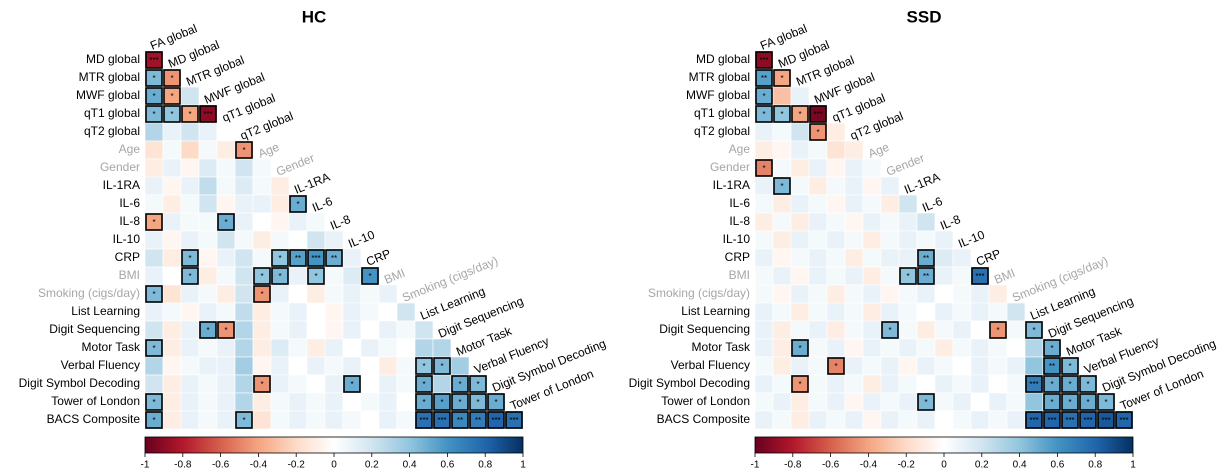 Image resolution: width=1223 pixels, height=476 pixels. I want to click on row-label: MD global, so click(113, 59).